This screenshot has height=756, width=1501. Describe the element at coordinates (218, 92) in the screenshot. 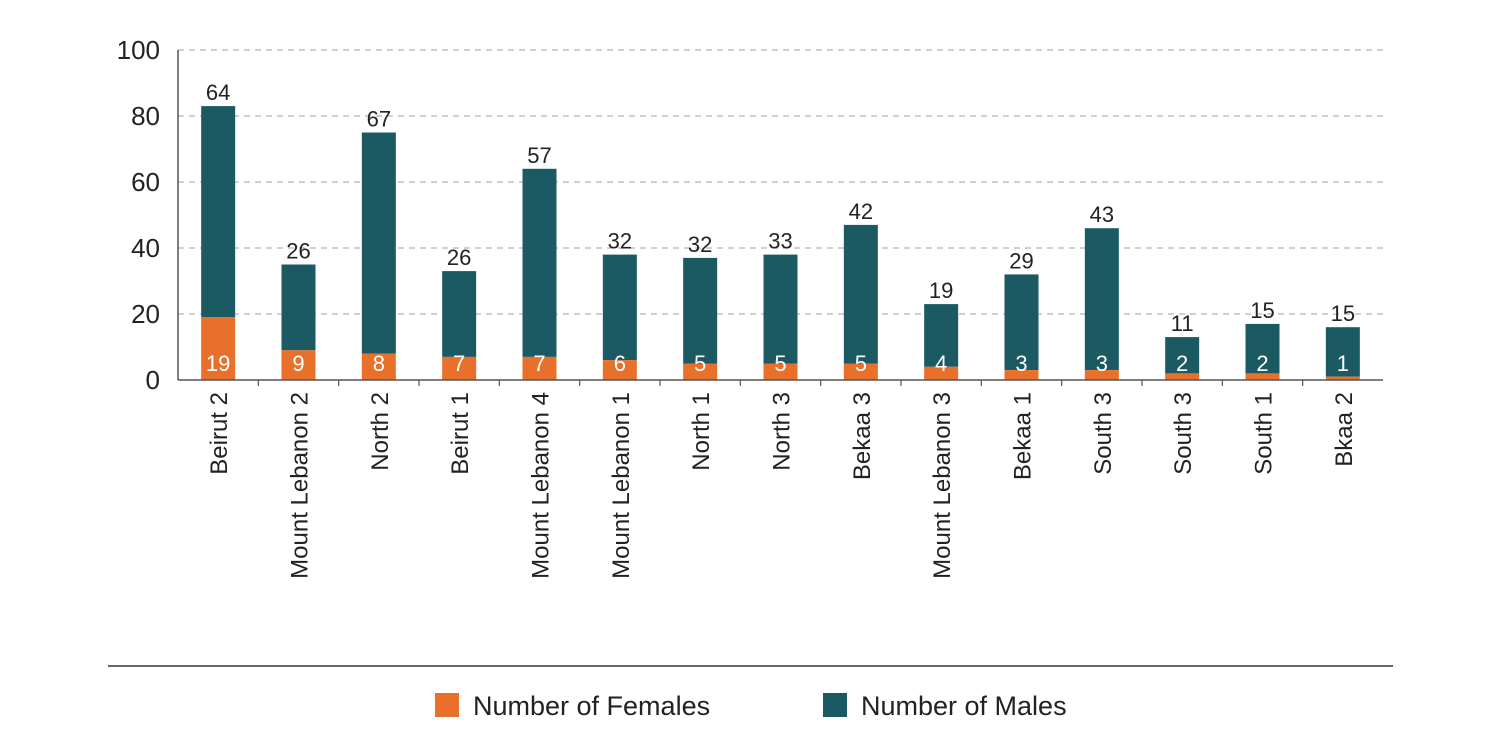

I see `data-label-males: 64` at that location.